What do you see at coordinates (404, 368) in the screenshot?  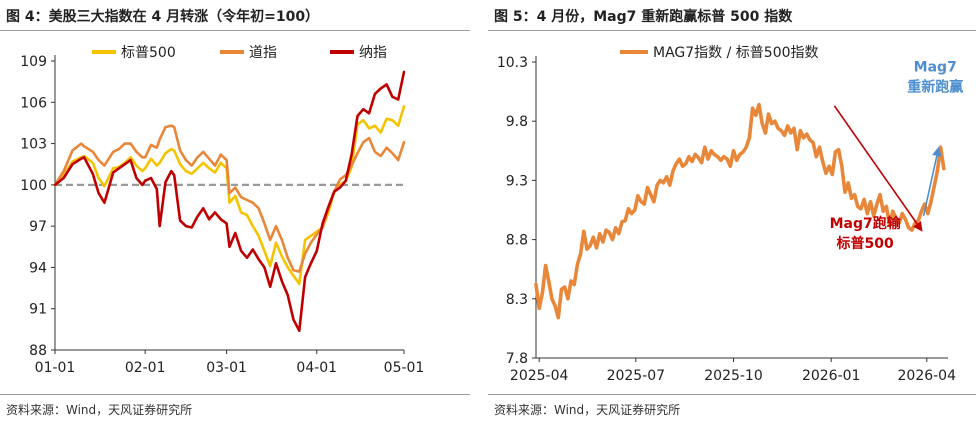 I see `x-tick-label: 05-01` at bounding box center [404, 368].